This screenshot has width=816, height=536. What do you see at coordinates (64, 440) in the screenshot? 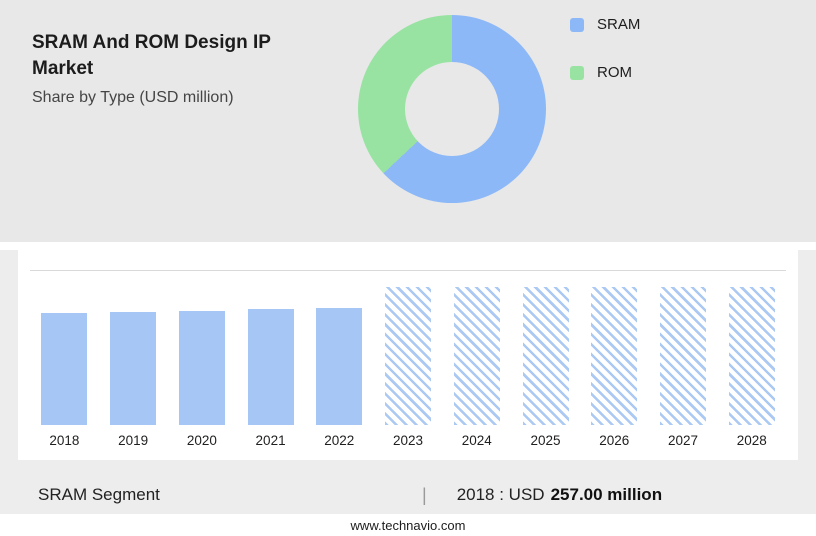
I see `x-axis-label: 2018` at bounding box center [64, 440].